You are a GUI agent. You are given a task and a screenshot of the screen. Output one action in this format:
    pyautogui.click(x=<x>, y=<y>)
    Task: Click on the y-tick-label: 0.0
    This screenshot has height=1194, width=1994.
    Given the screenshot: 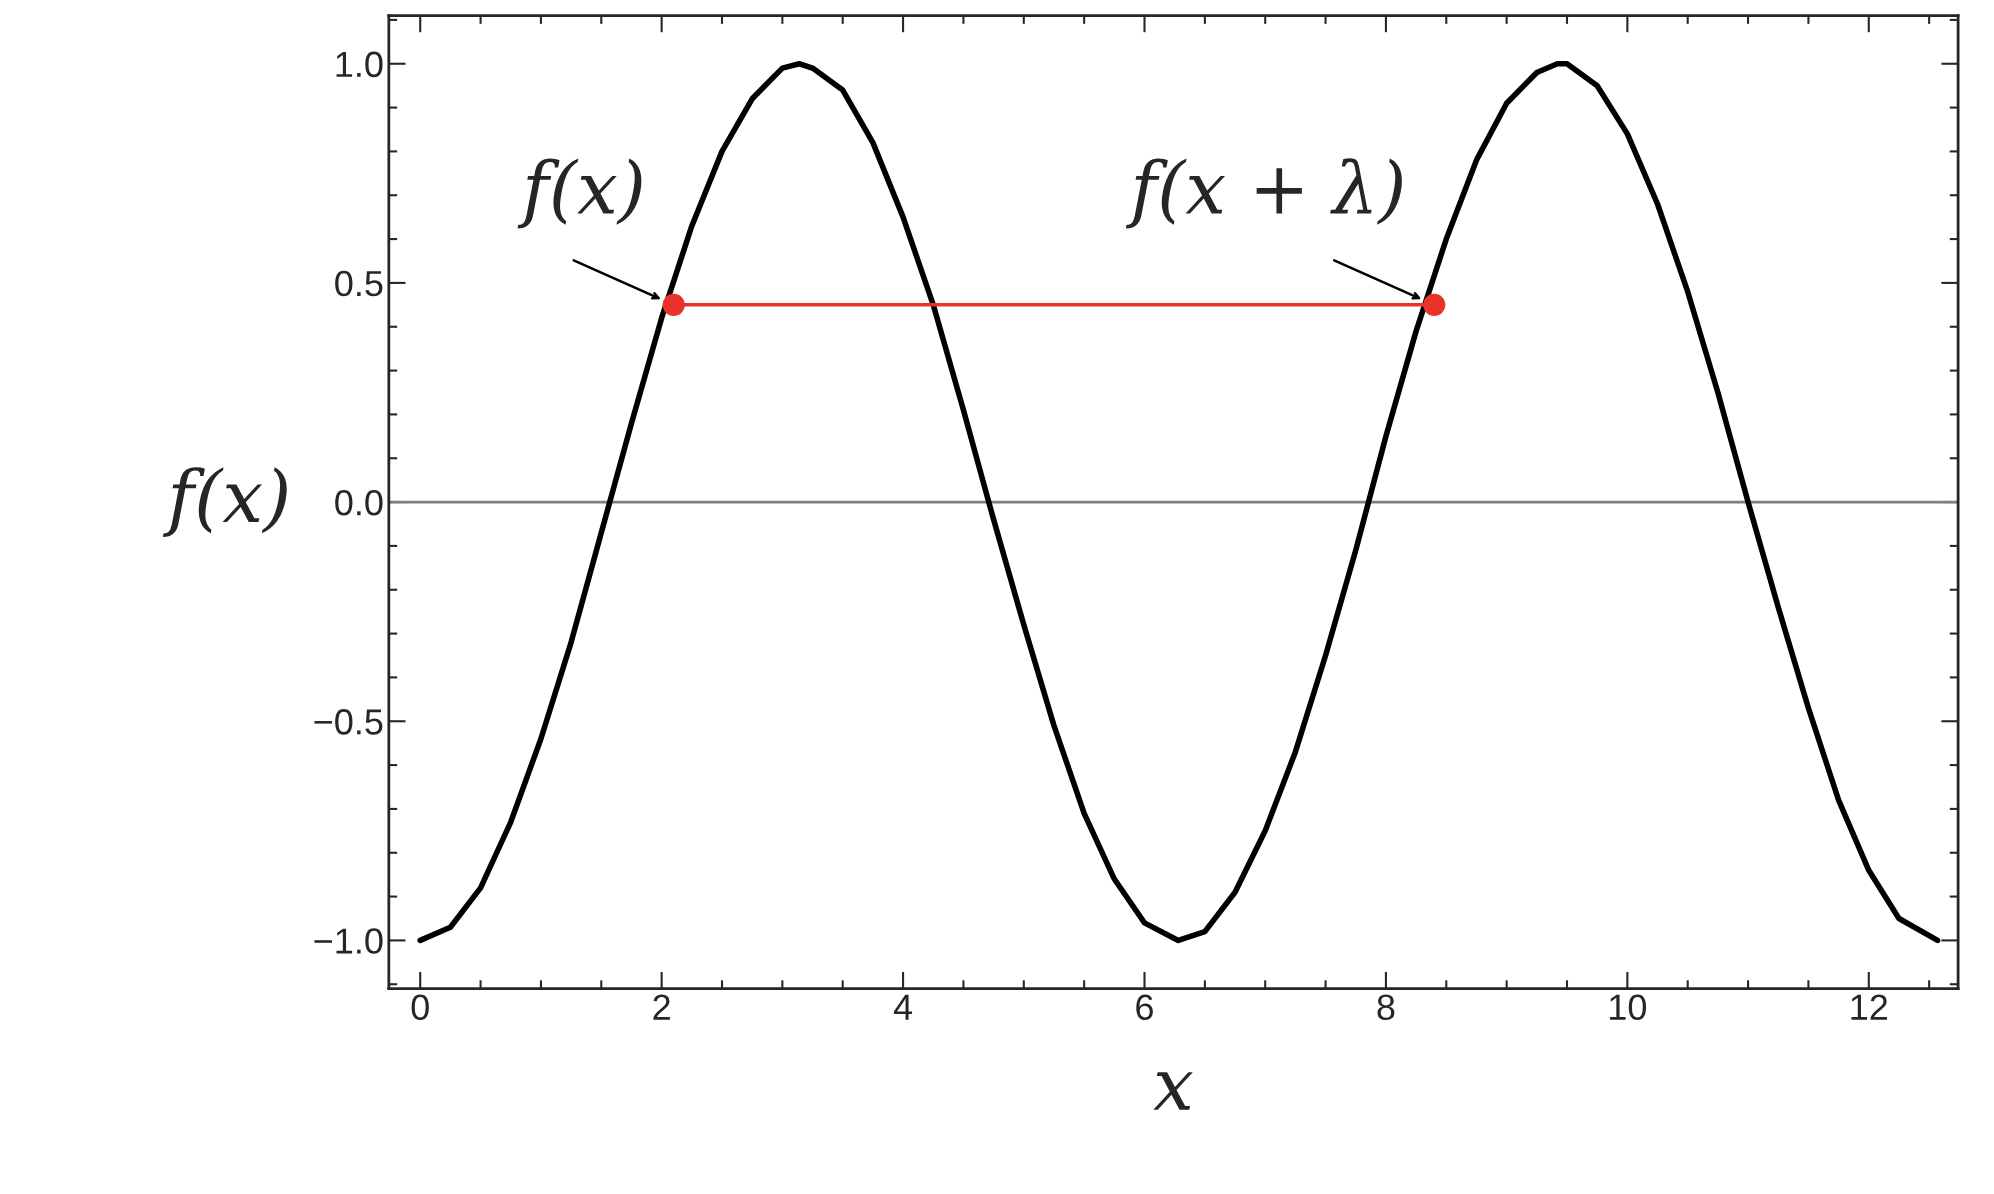 What is the action you would take?
    pyautogui.click(x=359, y=502)
    